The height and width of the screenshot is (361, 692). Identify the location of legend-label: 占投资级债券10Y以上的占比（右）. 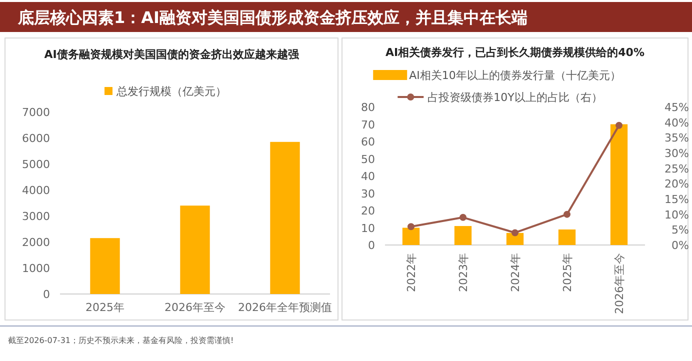
(515, 97).